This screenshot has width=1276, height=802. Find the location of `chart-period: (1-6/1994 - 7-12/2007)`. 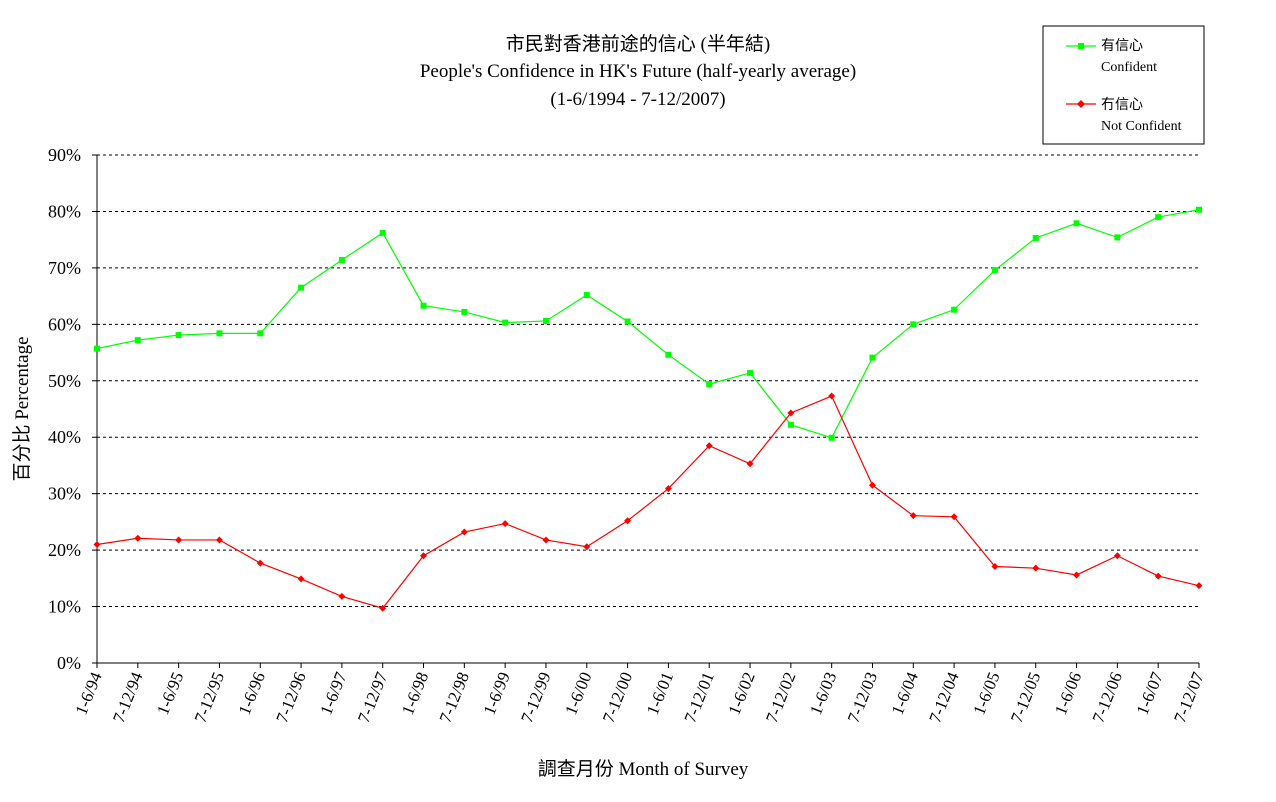

chart-period: (1-6/1994 - 7-12/2007) is located at coordinates (637, 99).